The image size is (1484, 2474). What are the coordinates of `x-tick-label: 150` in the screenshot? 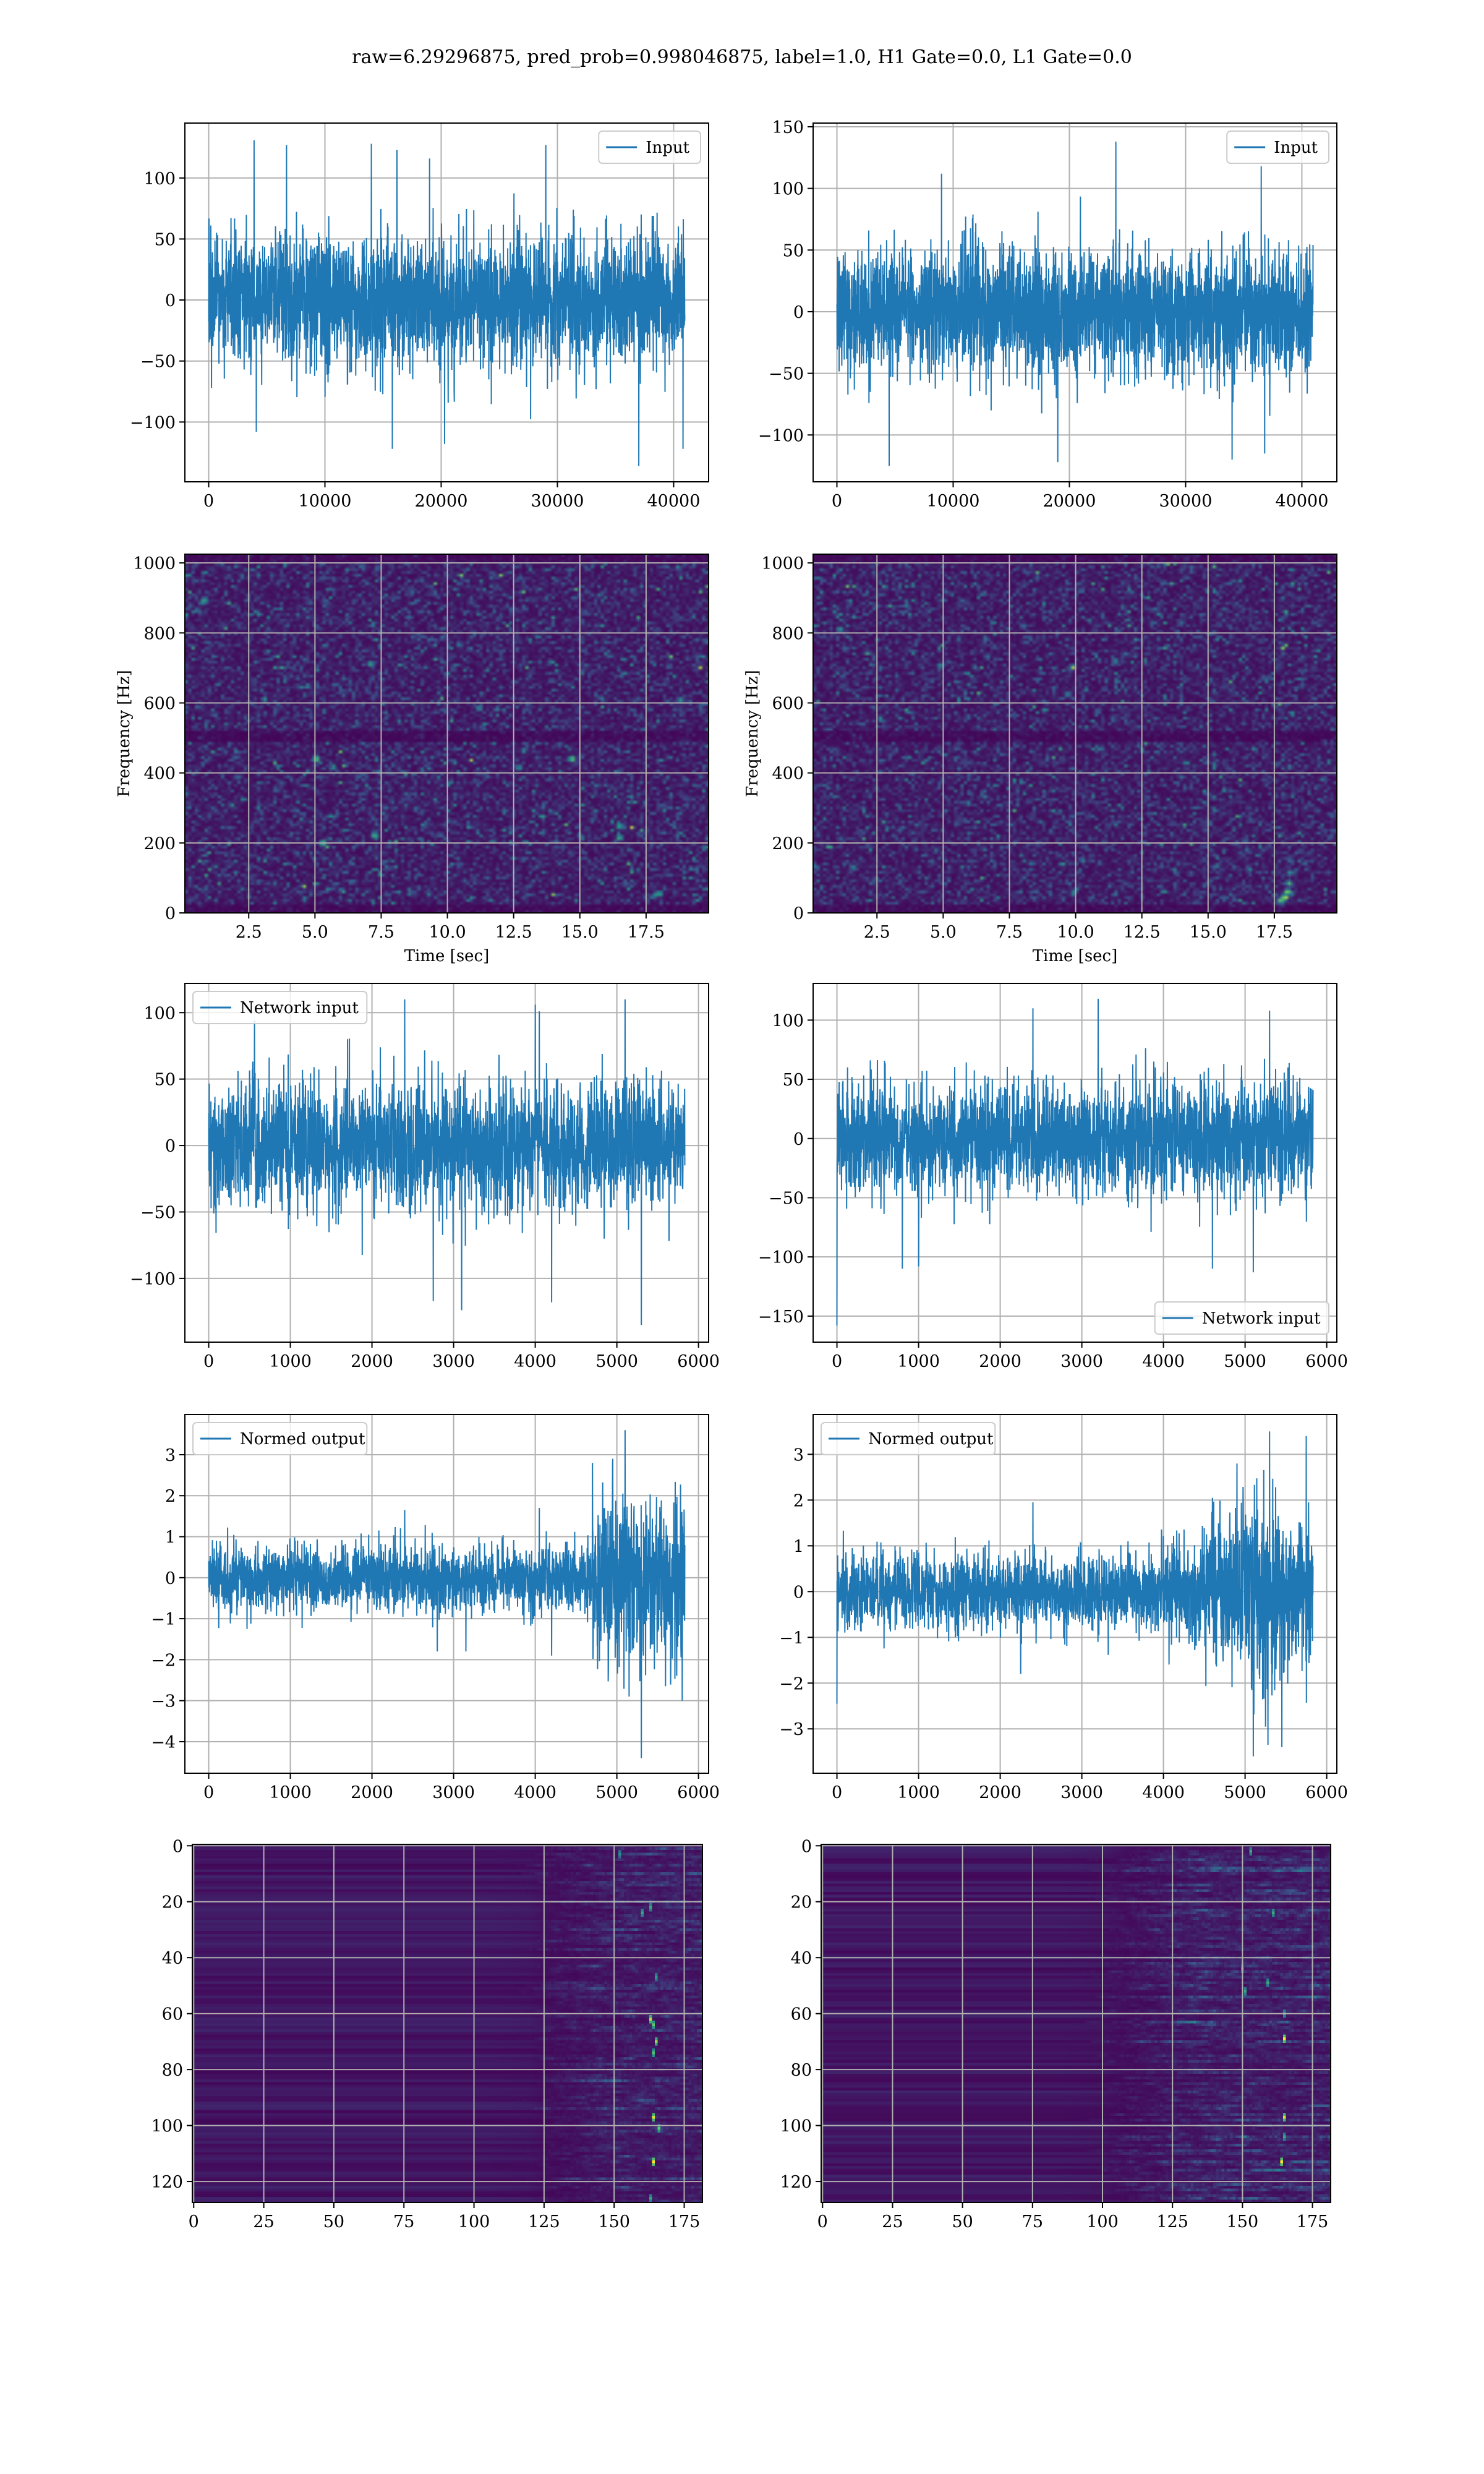 It's located at (1243, 2222).